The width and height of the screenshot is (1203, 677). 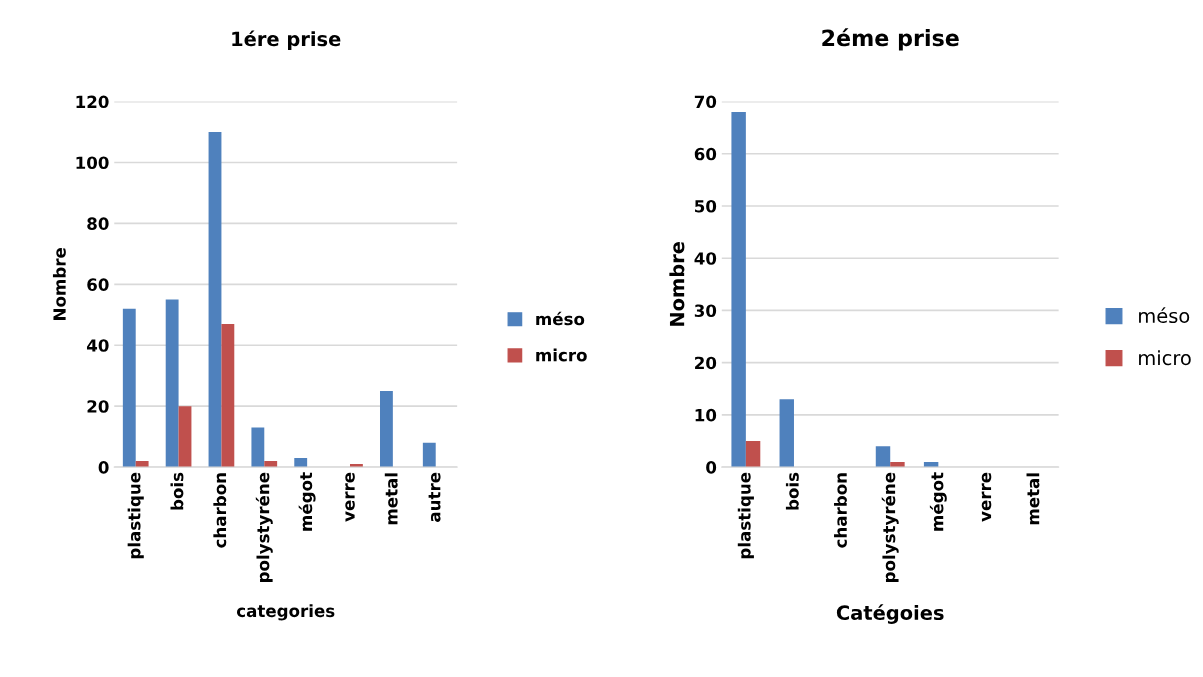 What do you see at coordinates (98, 223) in the screenshot?
I see `y-tick-label: 80` at bounding box center [98, 223].